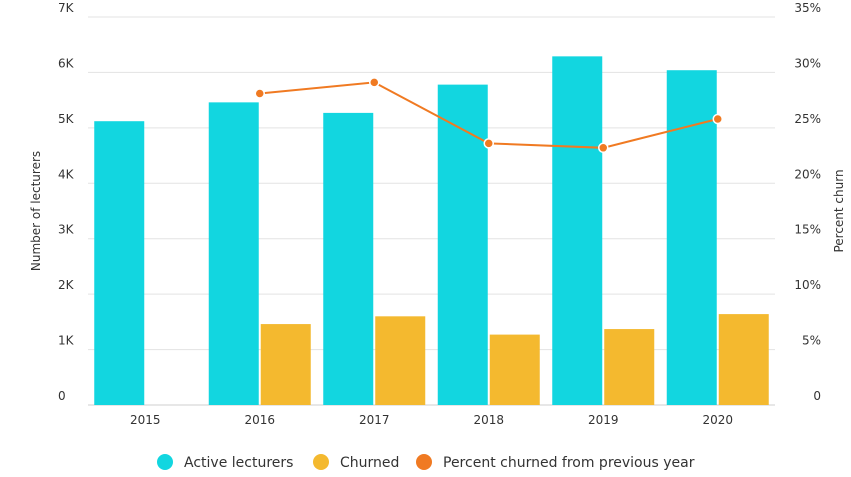  Describe the element at coordinates (66, 230) in the screenshot. I see `y-left-tick-label: 3K` at that location.